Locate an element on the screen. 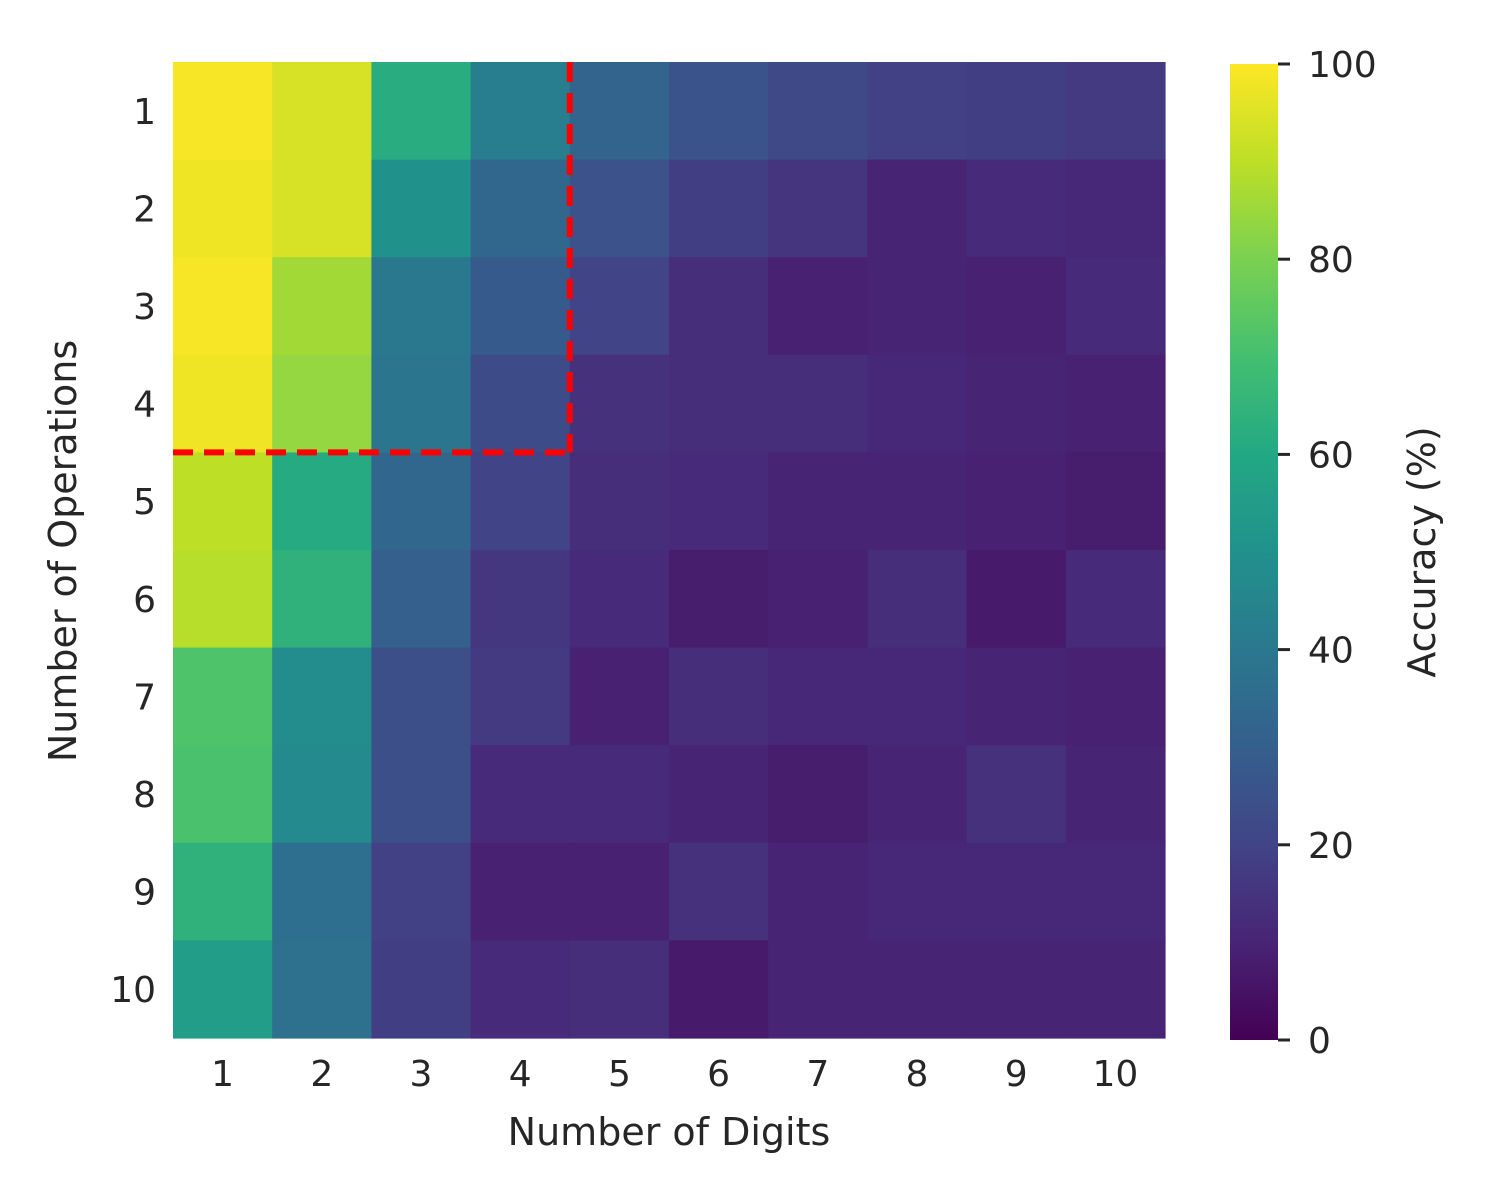 This screenshot has height=1200, width=1500. x-tick-label: 5 is located at coordinates (619, 1074).